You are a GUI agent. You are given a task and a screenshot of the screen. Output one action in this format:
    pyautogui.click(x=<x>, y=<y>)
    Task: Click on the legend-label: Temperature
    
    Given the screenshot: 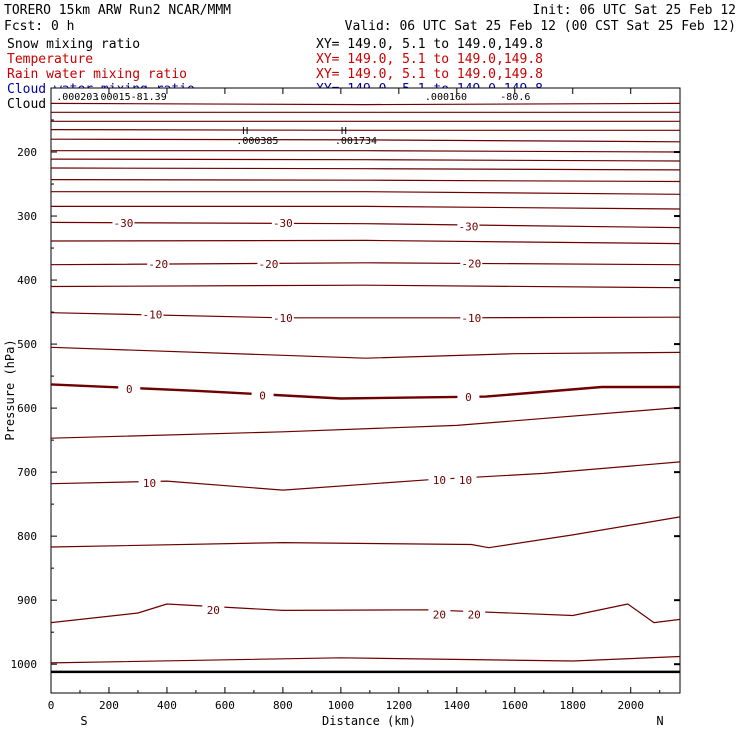 What is the action you would take?
    pyautogui.click(x=50, y=59)
    